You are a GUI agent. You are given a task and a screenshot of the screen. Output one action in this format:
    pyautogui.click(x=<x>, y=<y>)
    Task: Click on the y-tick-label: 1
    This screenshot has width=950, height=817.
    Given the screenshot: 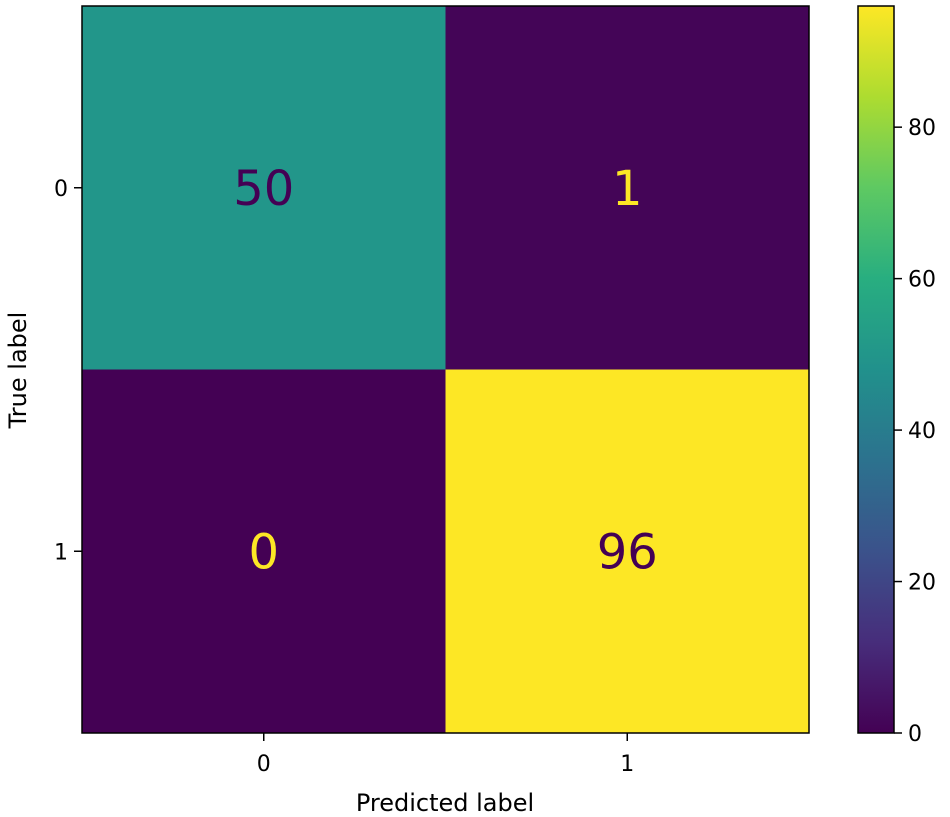 What is the action you would take?
    pyautogui.click(x=61, y=552)
    